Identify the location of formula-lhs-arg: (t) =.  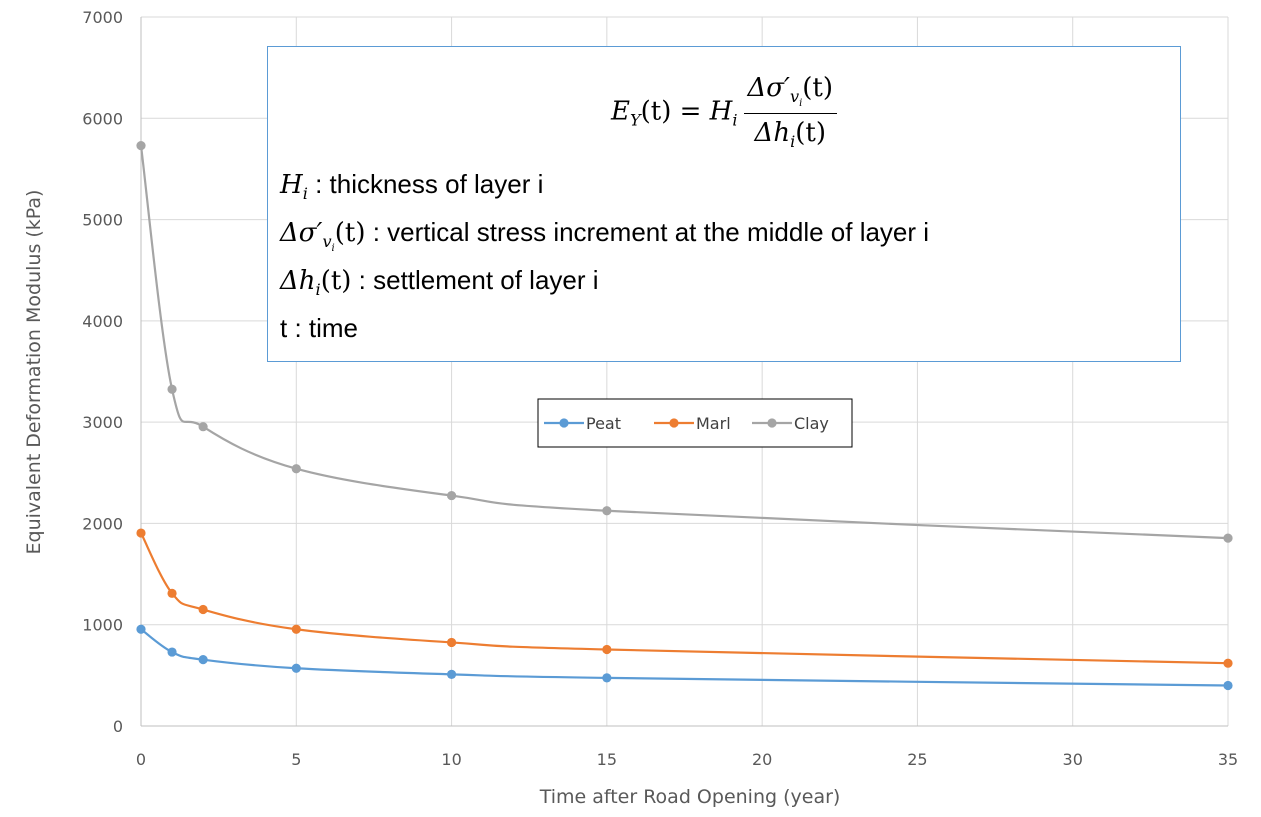
(675, 111).